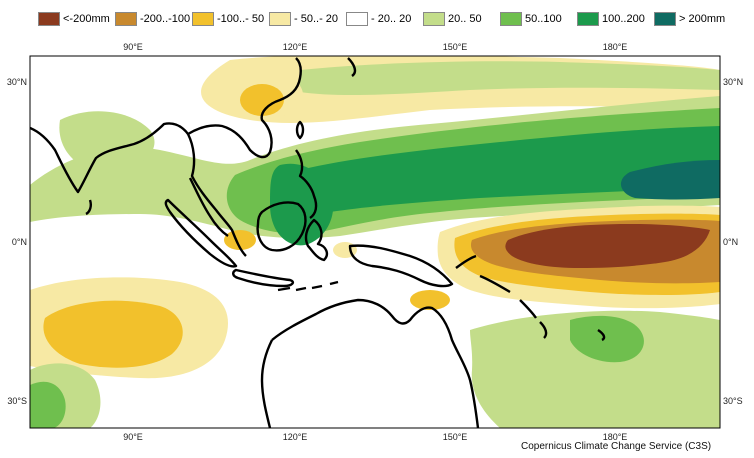 The image size is (754, 458). Describe the element at coordinates (623, 19) in the screenshot. I see `legend-label: 100..200` at that location.